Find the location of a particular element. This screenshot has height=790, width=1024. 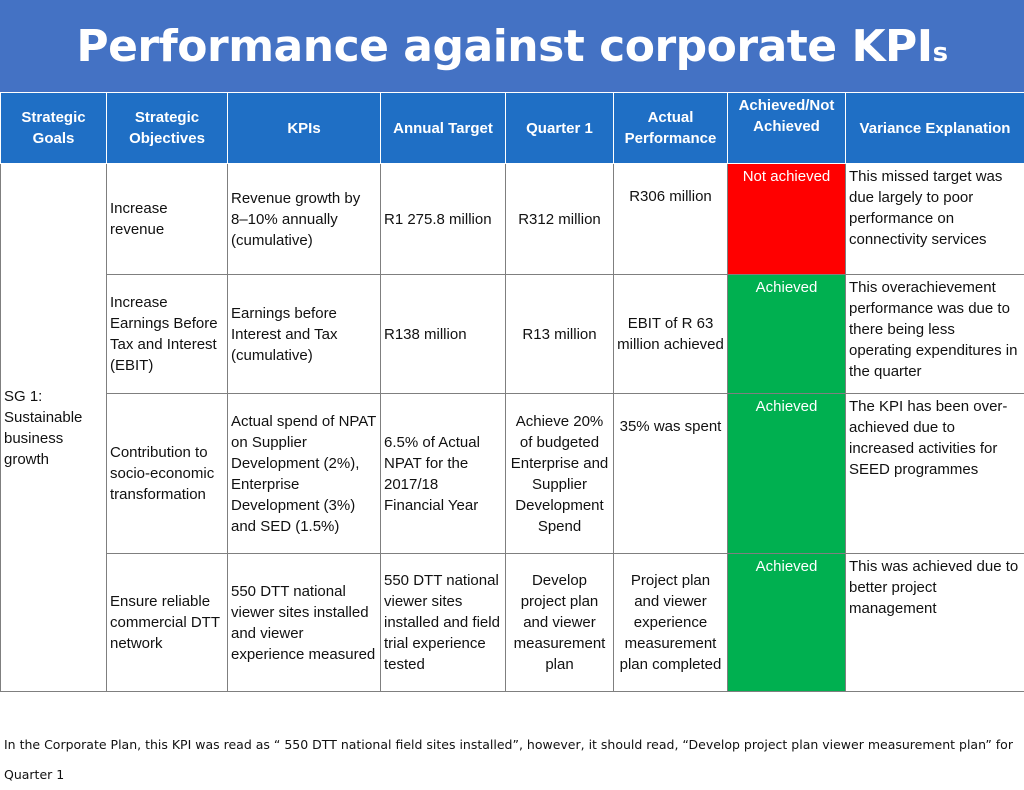

header-strategic-objectives: Strategic Objectives is located at coordinates (167, 128).